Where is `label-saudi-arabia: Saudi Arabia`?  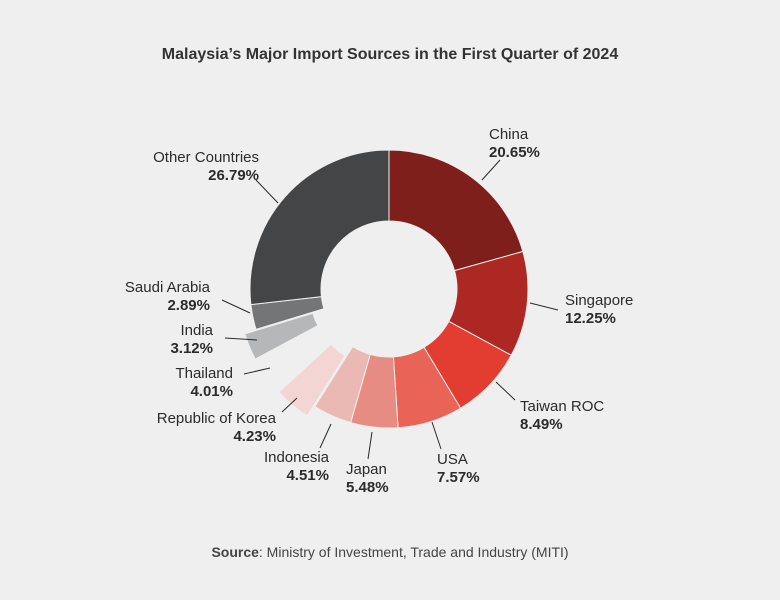 label-saudi-arabia: Saudi Arabia is located at coordinates (168, 287).